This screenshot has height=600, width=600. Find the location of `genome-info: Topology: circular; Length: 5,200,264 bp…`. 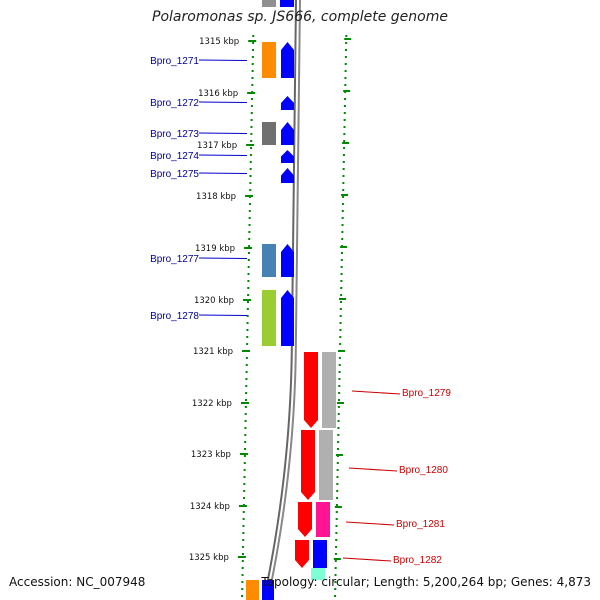

genome-info: Topology: circular; Length: 5,200,264 bp… is located at coordinates (426, 582).